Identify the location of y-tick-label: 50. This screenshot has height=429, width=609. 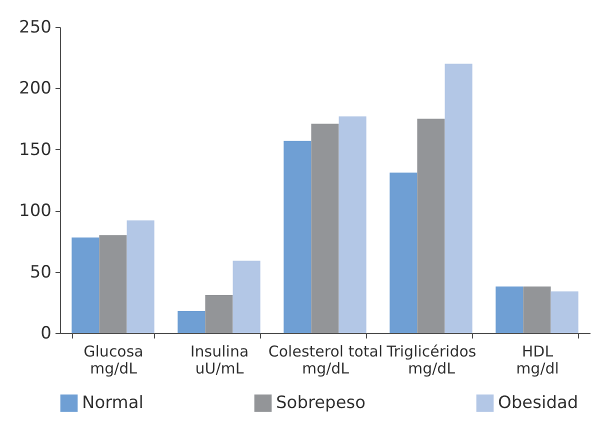
(41, 272).